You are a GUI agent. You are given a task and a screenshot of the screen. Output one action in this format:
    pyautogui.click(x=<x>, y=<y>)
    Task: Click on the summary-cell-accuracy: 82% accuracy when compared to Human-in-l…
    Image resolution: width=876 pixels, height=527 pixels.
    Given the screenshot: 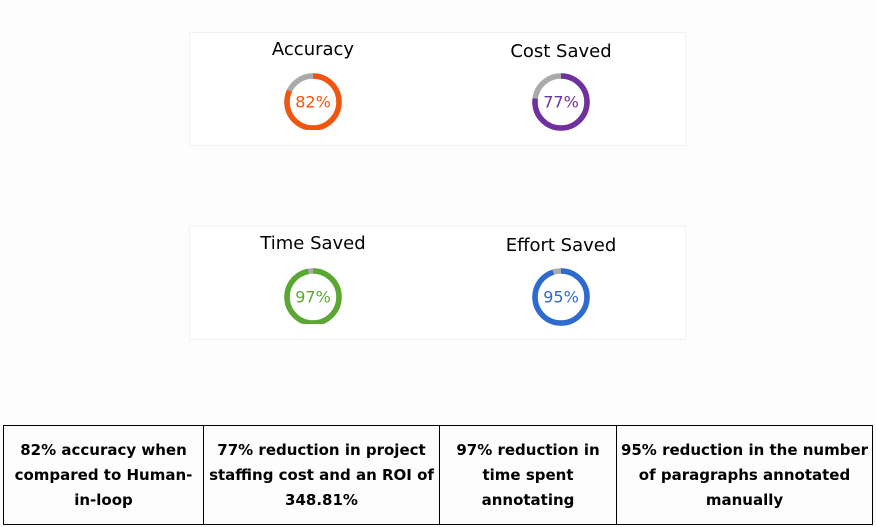 What is the action you would take?
    pyautogui.click(x=103, y=475)
    